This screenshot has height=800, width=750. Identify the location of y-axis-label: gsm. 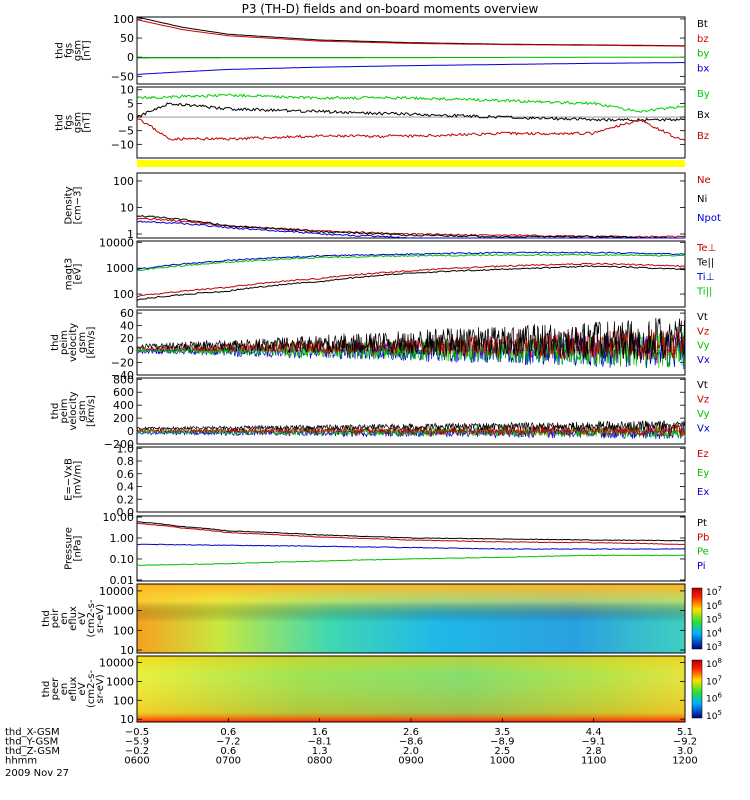
(82, 410).